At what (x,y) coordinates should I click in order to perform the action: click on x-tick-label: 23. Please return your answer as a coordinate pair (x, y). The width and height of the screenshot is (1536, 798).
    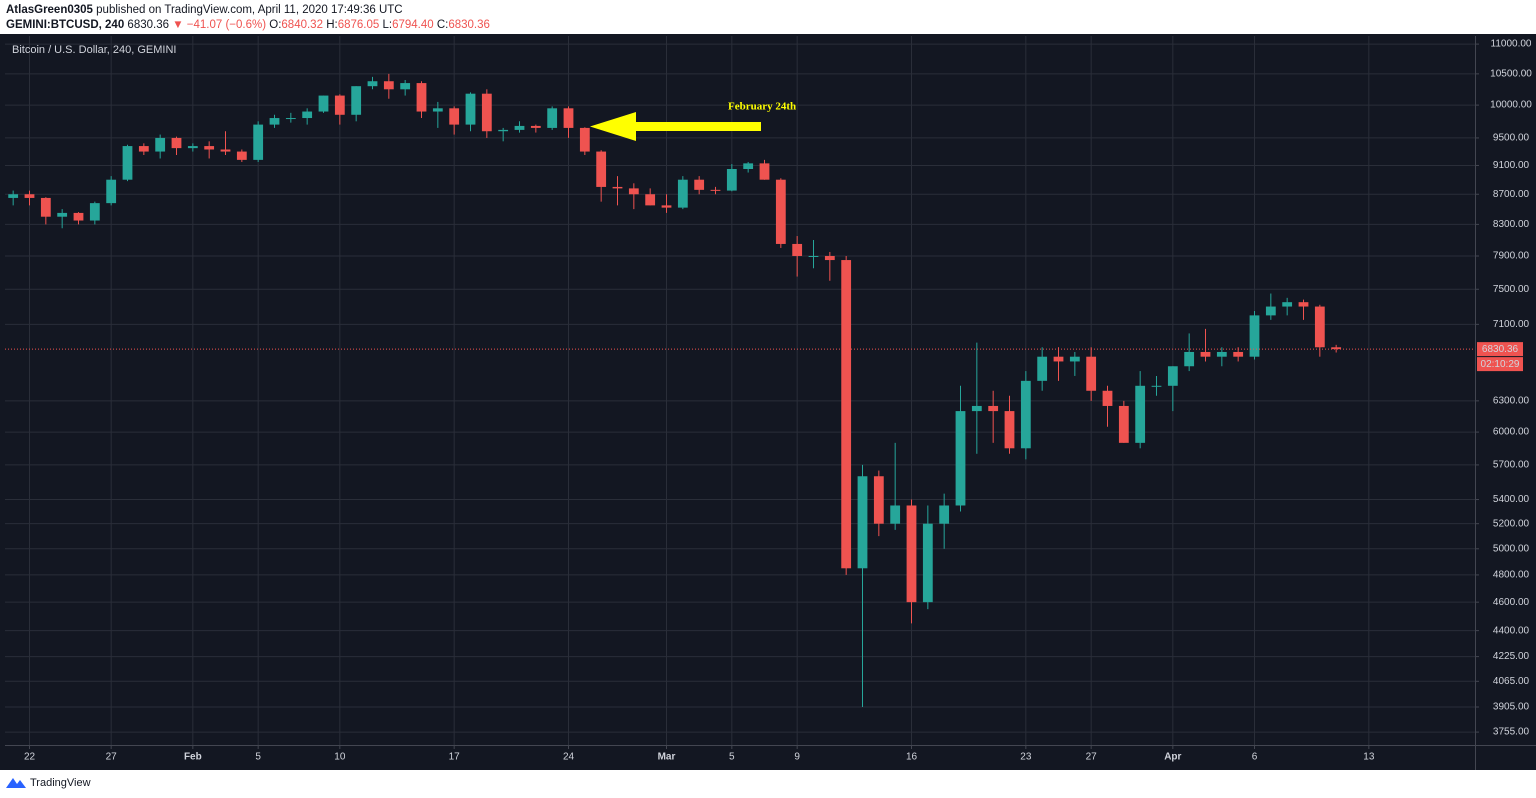
    Looking at the image, I should click on (1026, 757).